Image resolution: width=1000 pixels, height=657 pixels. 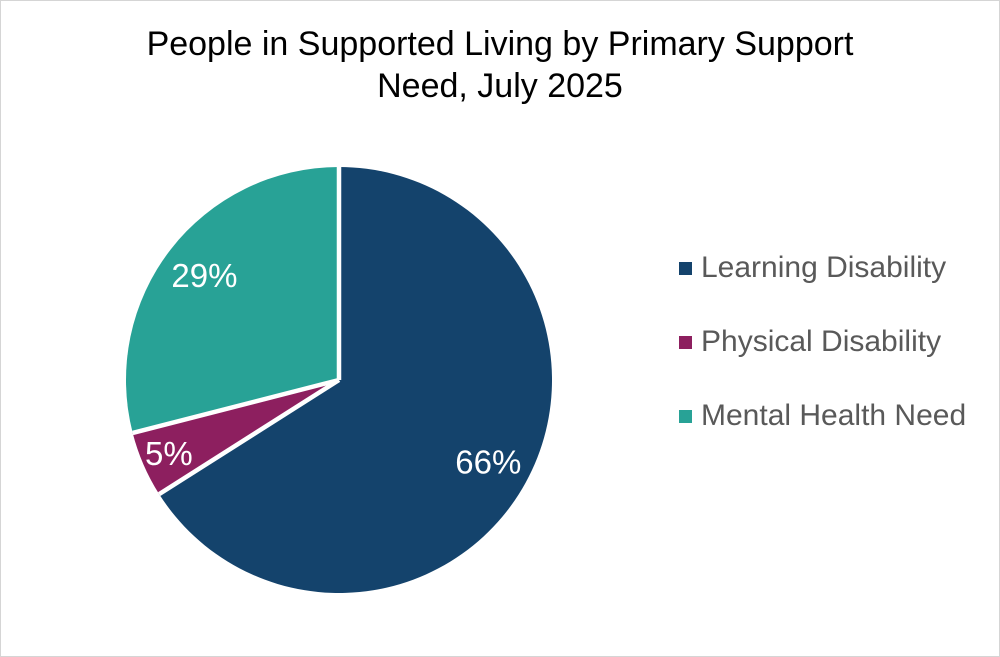 I want to click on legend-label-mental-health-need: Mental Health Need, so click(x=834, y=415).